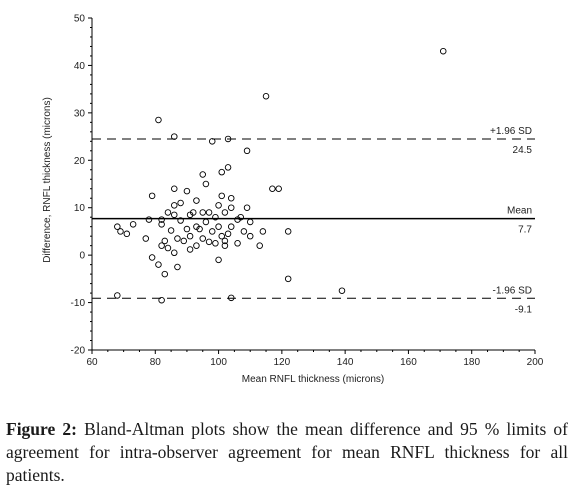  What do you see at coordinates (313, 379) in the screenshot?
I see `x-axis-title: Mean RNFL thickness (microns)` at bounding box center [313, 379].